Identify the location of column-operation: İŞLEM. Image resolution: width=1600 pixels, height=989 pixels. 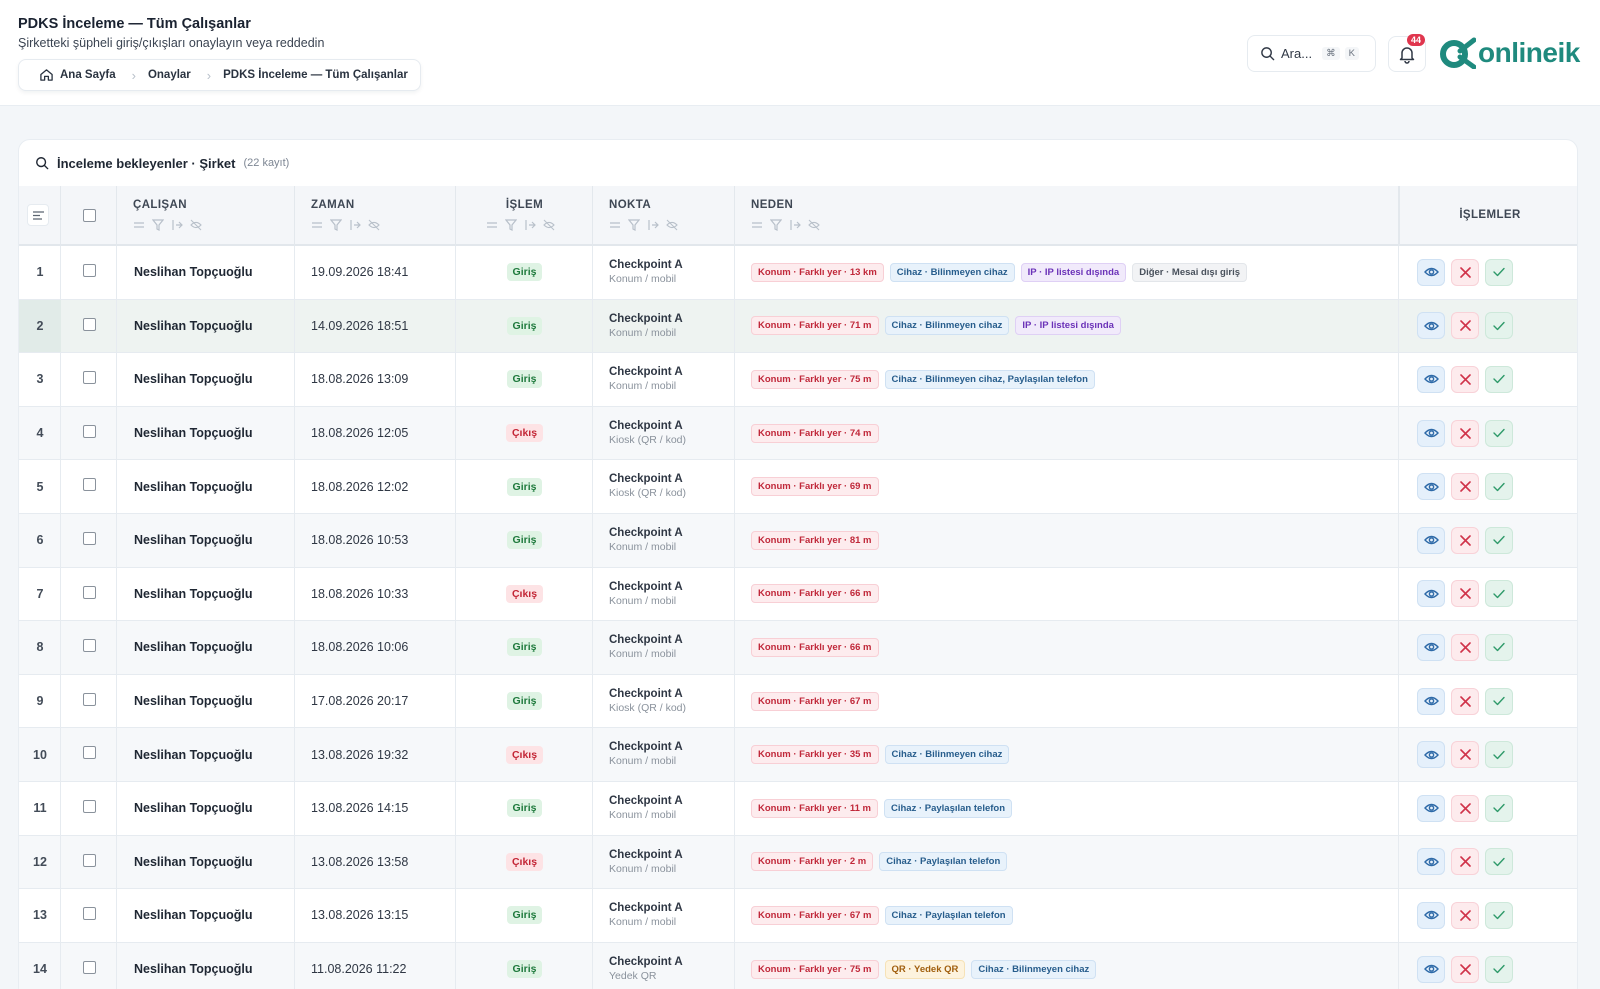
(524, 216).